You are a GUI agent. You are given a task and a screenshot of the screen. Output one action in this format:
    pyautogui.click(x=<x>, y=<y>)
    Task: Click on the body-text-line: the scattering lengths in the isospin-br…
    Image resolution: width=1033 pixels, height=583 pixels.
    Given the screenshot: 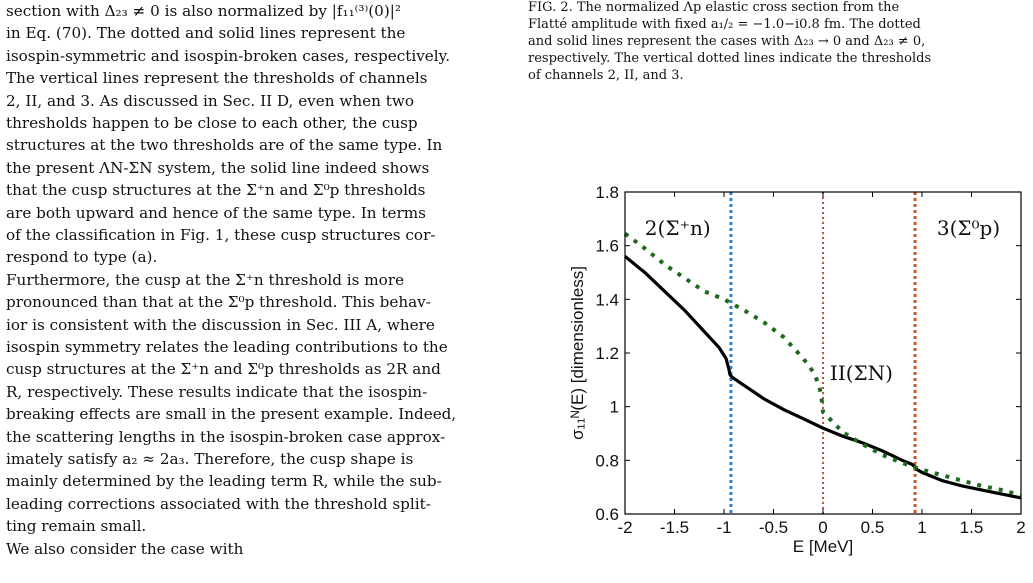 What is the action you would take?
    pyautogui.click(x=226, y=436)
    